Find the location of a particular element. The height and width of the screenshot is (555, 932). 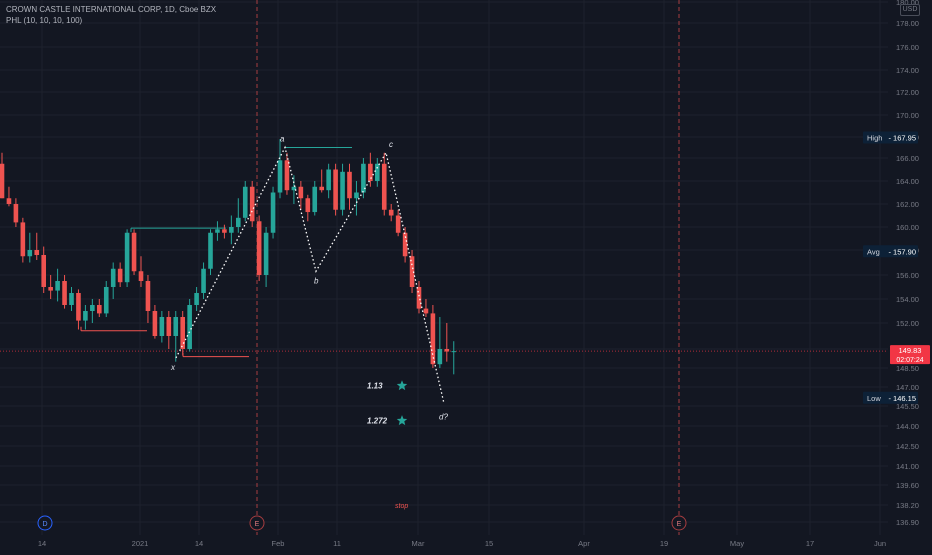

avg-bg is located at coordinates (890, 251).